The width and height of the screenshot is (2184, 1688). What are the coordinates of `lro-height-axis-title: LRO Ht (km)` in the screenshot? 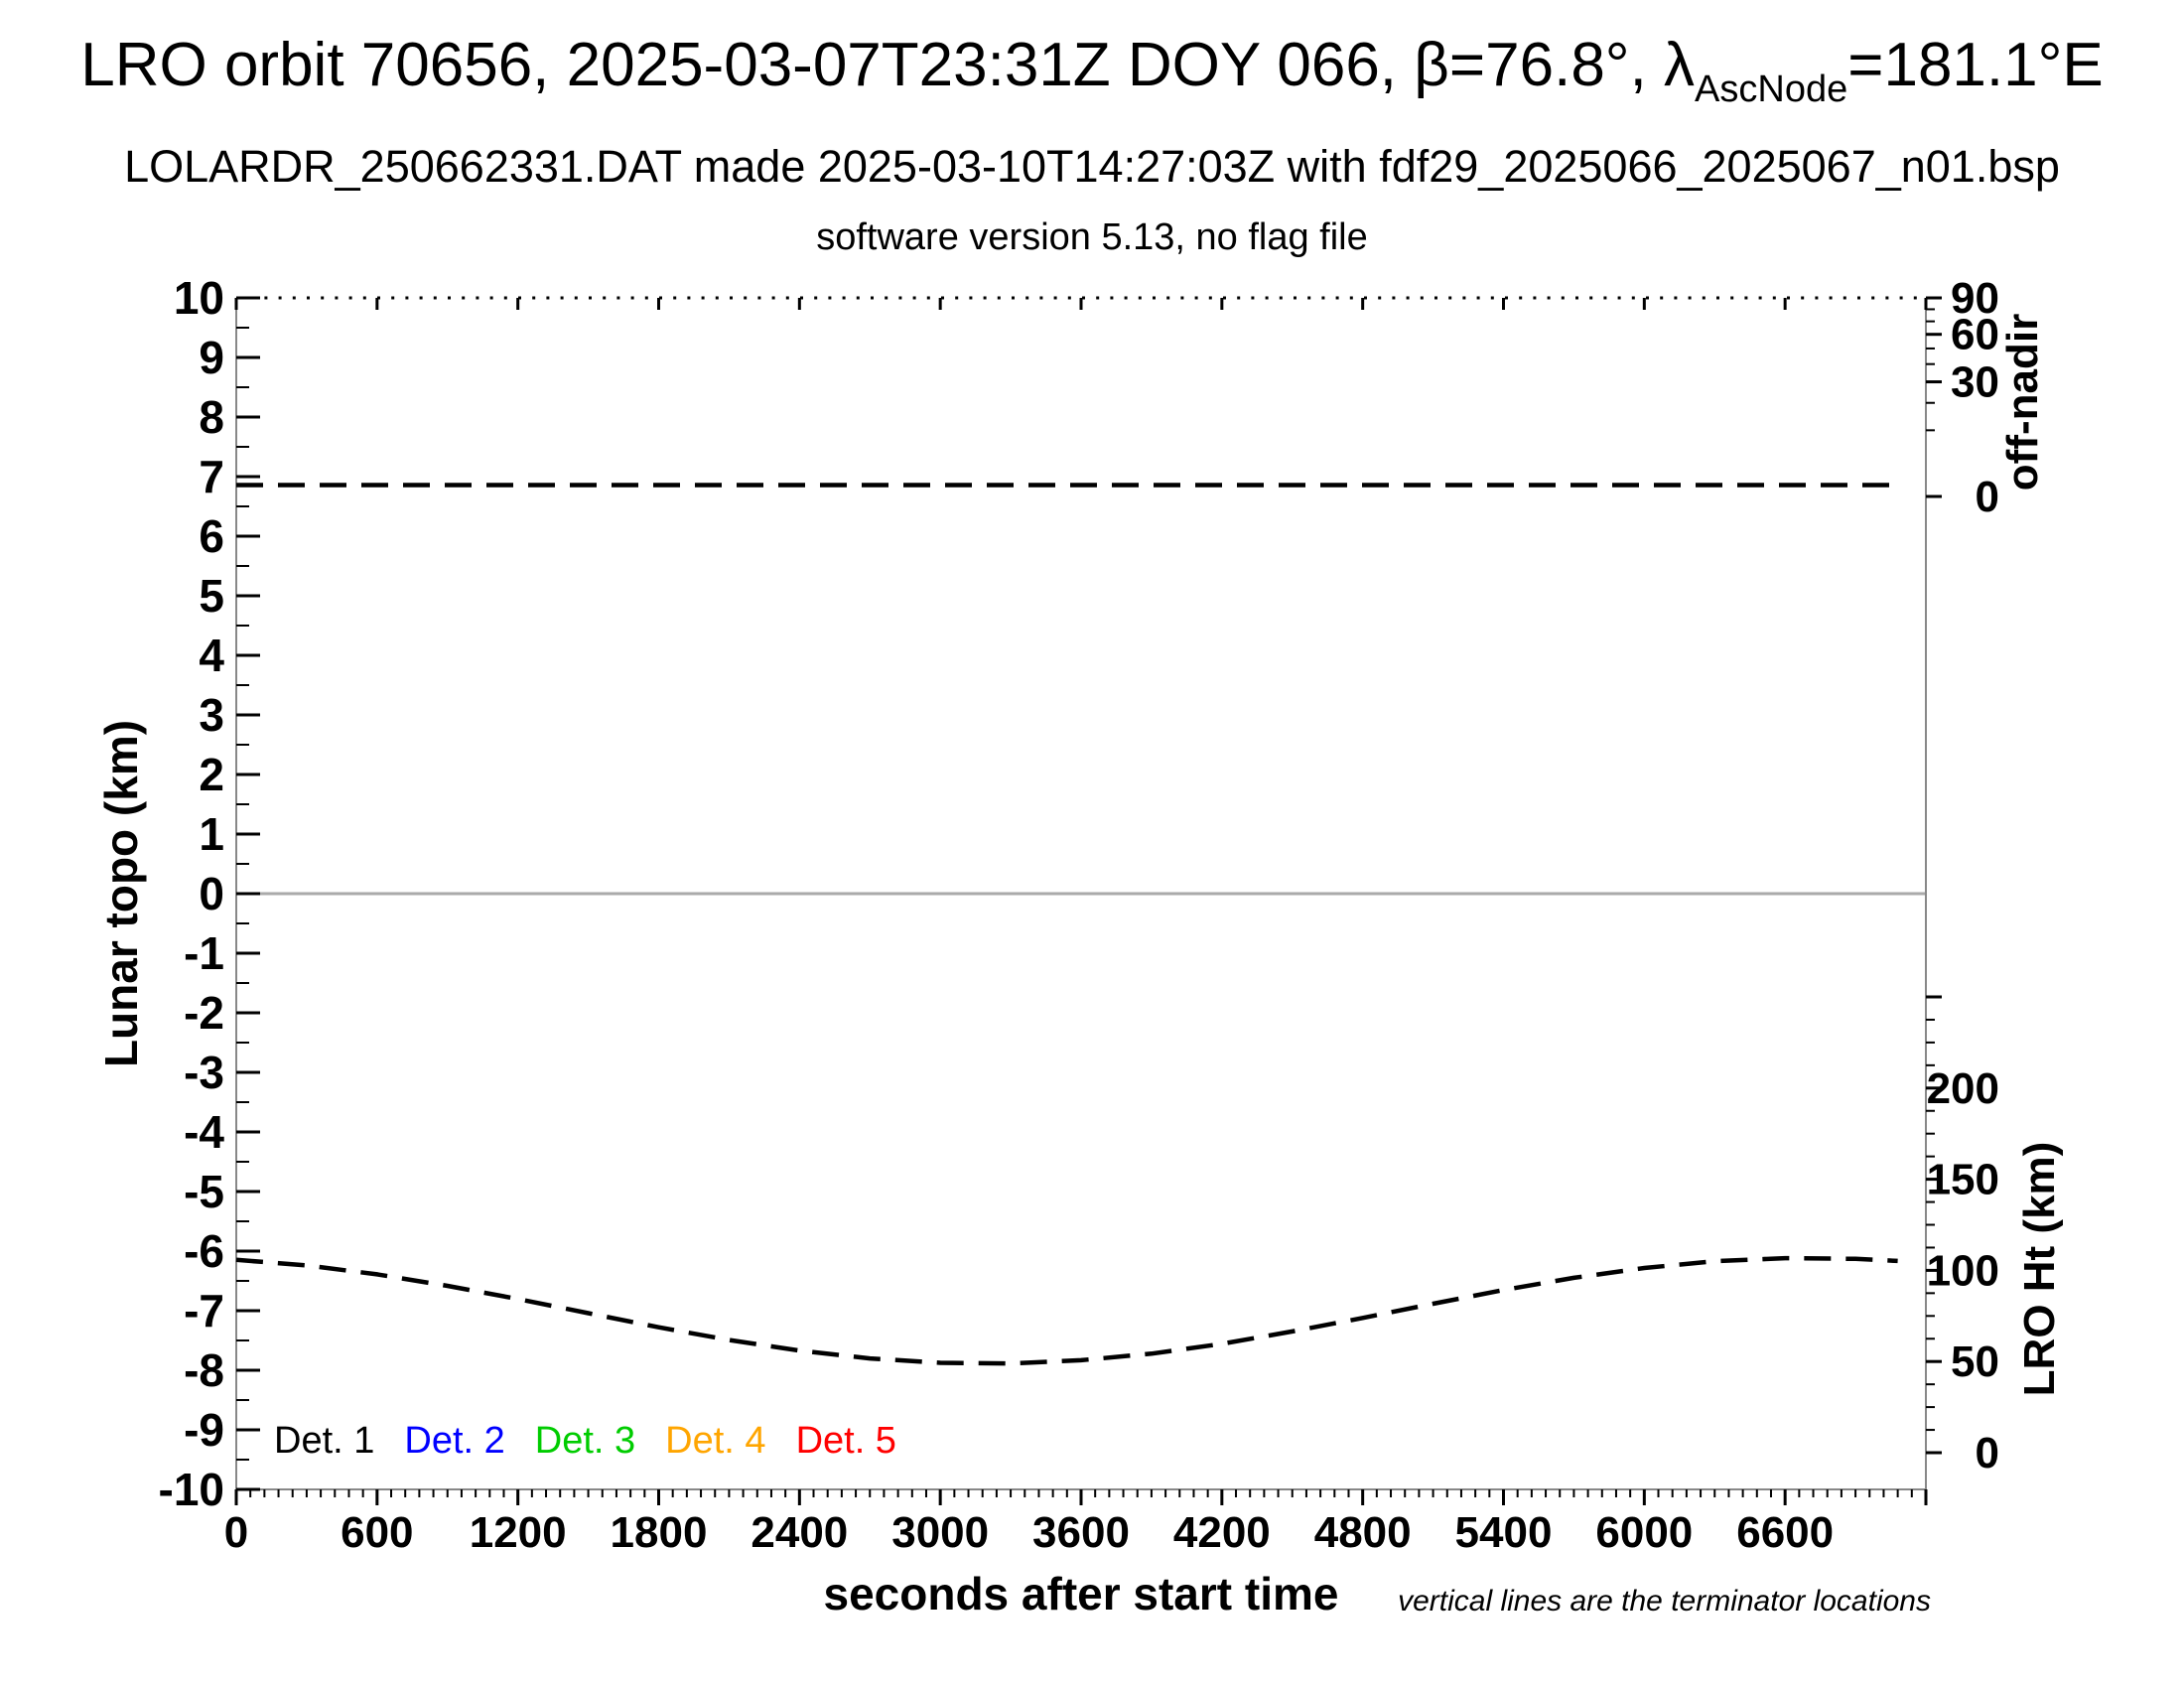 It's located at (2039, 1269).